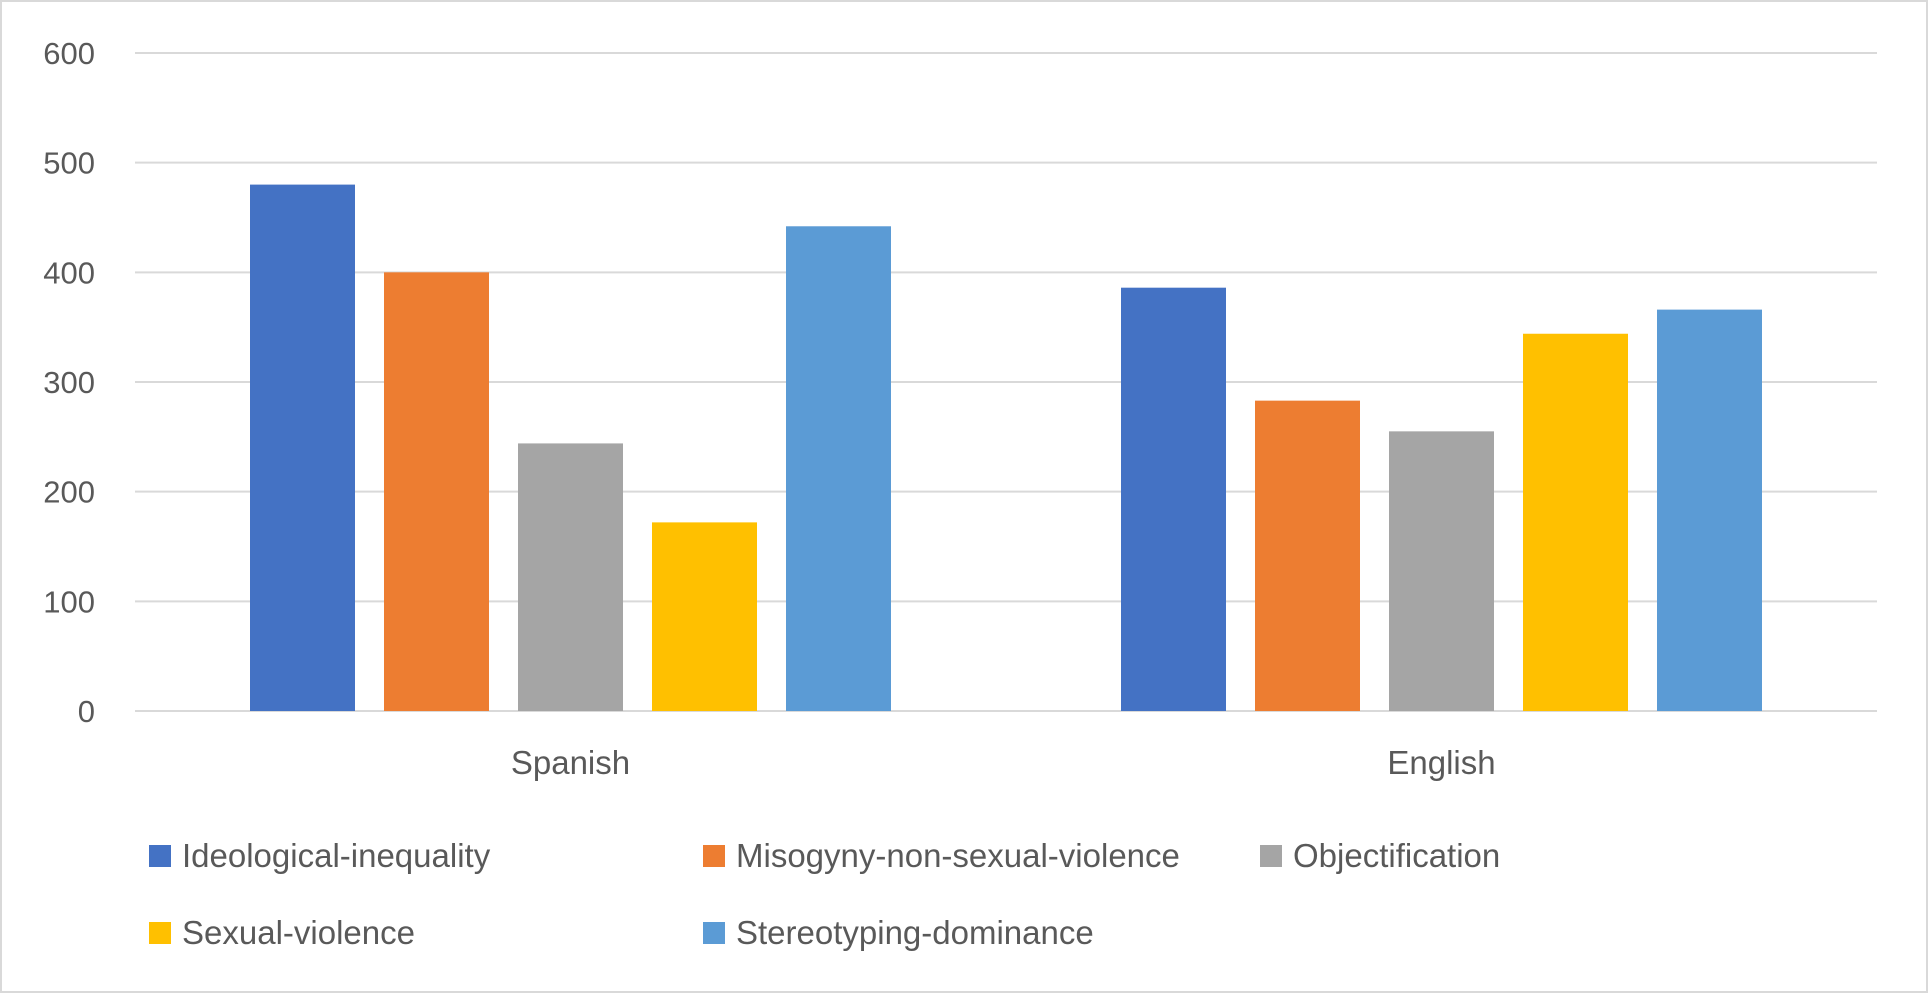  Describe the element at coordinates (298, 932) in the screenshot. I see `legend-label-sexual-violence: Sexual-violence` at that location.